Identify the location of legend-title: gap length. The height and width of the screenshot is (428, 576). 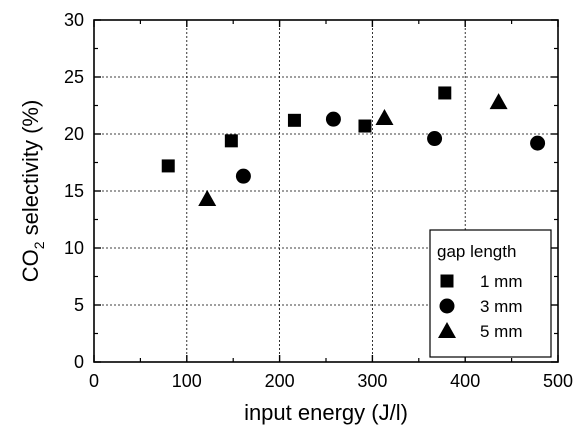
(476, 251).